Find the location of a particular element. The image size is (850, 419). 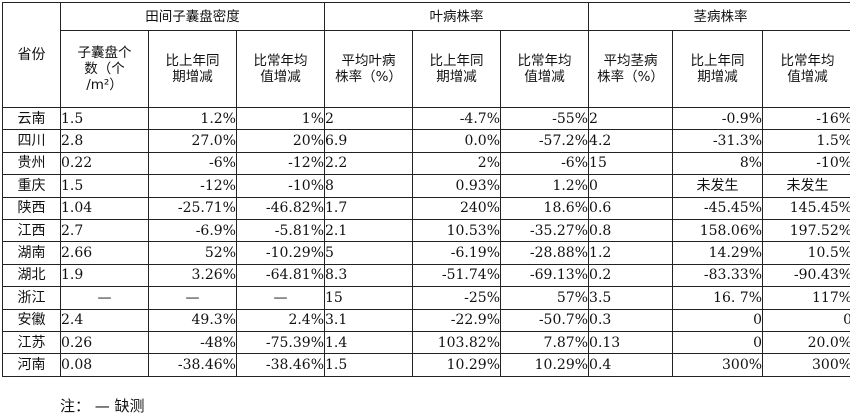

leaf-avg-cell: -28.88% is located at coordinates (545, 253).